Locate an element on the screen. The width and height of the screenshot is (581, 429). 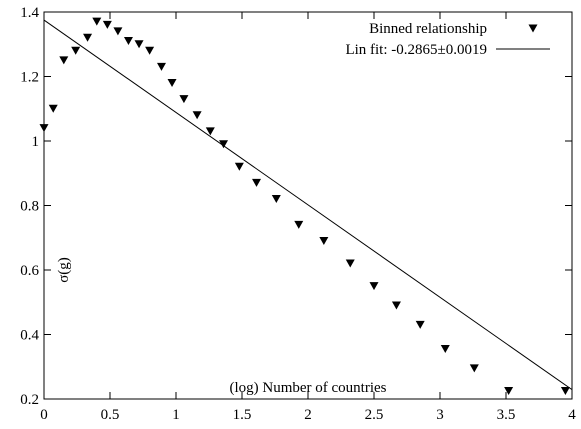
x-tick-label: 2.5 is located at coordinates (374, 415).